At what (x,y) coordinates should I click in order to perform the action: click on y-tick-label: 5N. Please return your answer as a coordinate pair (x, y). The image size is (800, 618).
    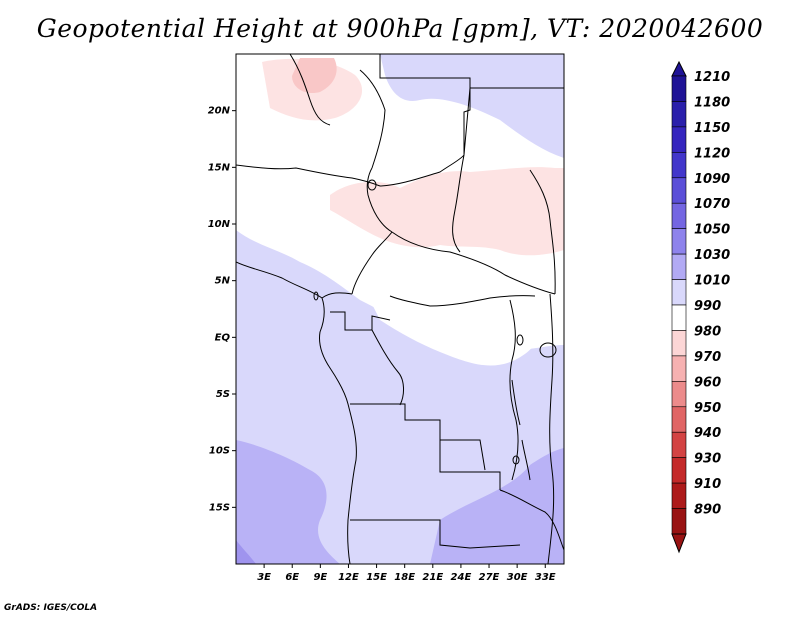
    Looking at the image, I should click on (223, 281).